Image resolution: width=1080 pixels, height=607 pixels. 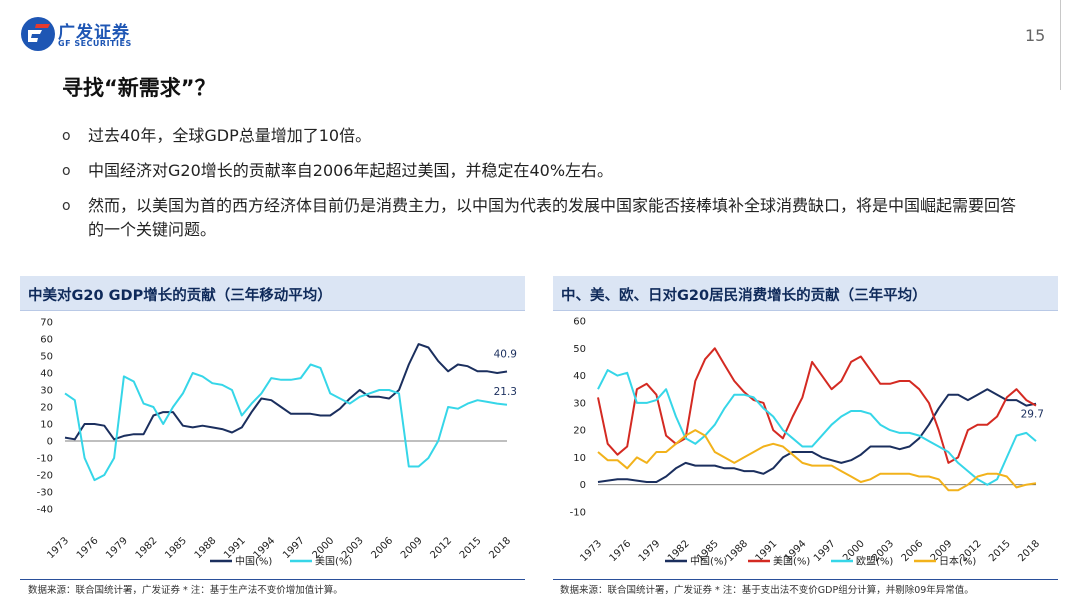 I want to click on page-number: 15, so click(x=1035, y=35).